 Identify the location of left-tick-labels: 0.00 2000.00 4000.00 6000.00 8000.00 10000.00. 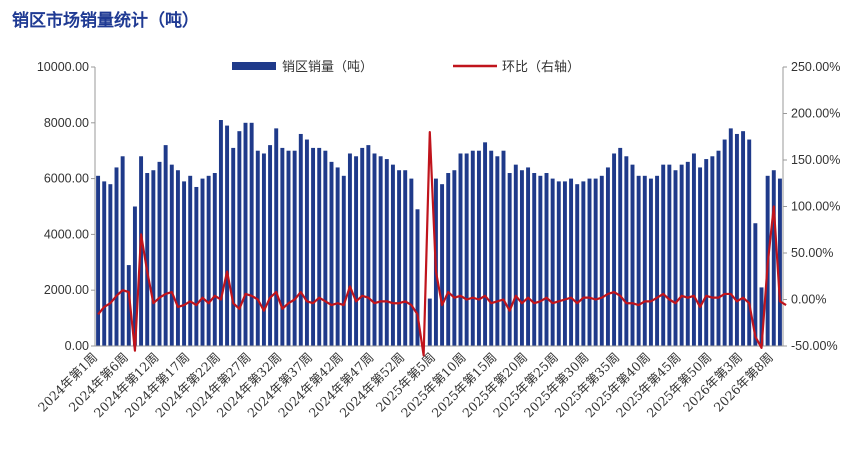
(66, 206).